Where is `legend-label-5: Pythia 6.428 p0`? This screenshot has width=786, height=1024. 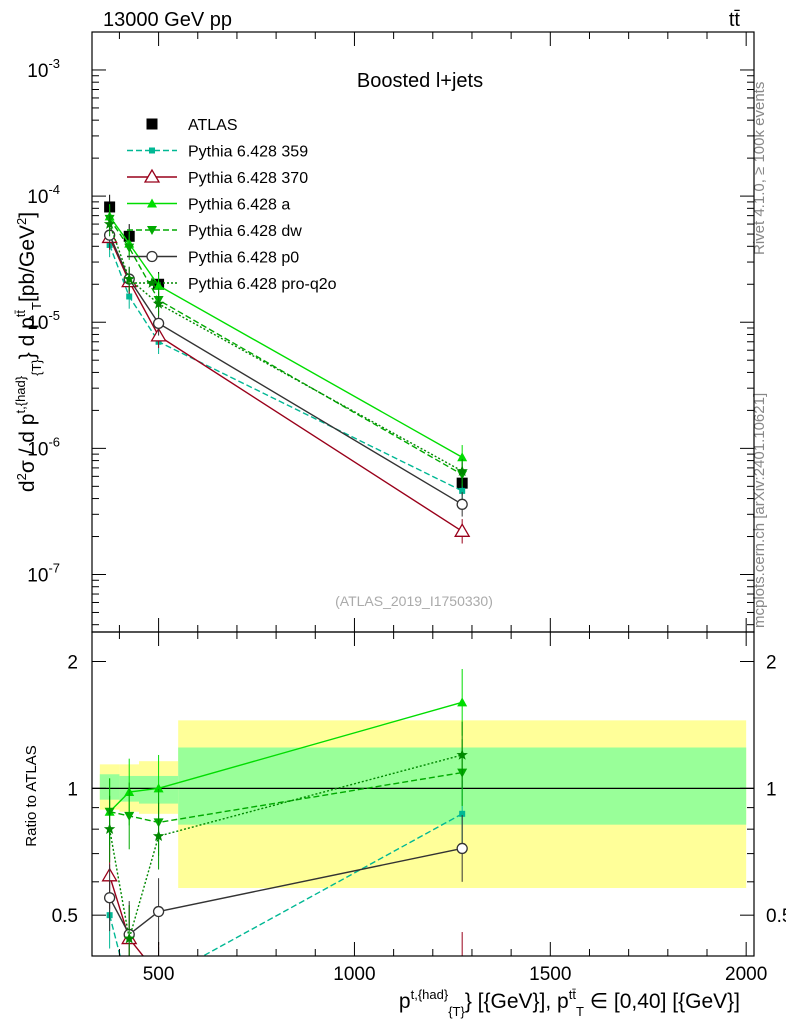 legend-label-5: Pythia 6.428 p0 is located at coordinates (243, 258).